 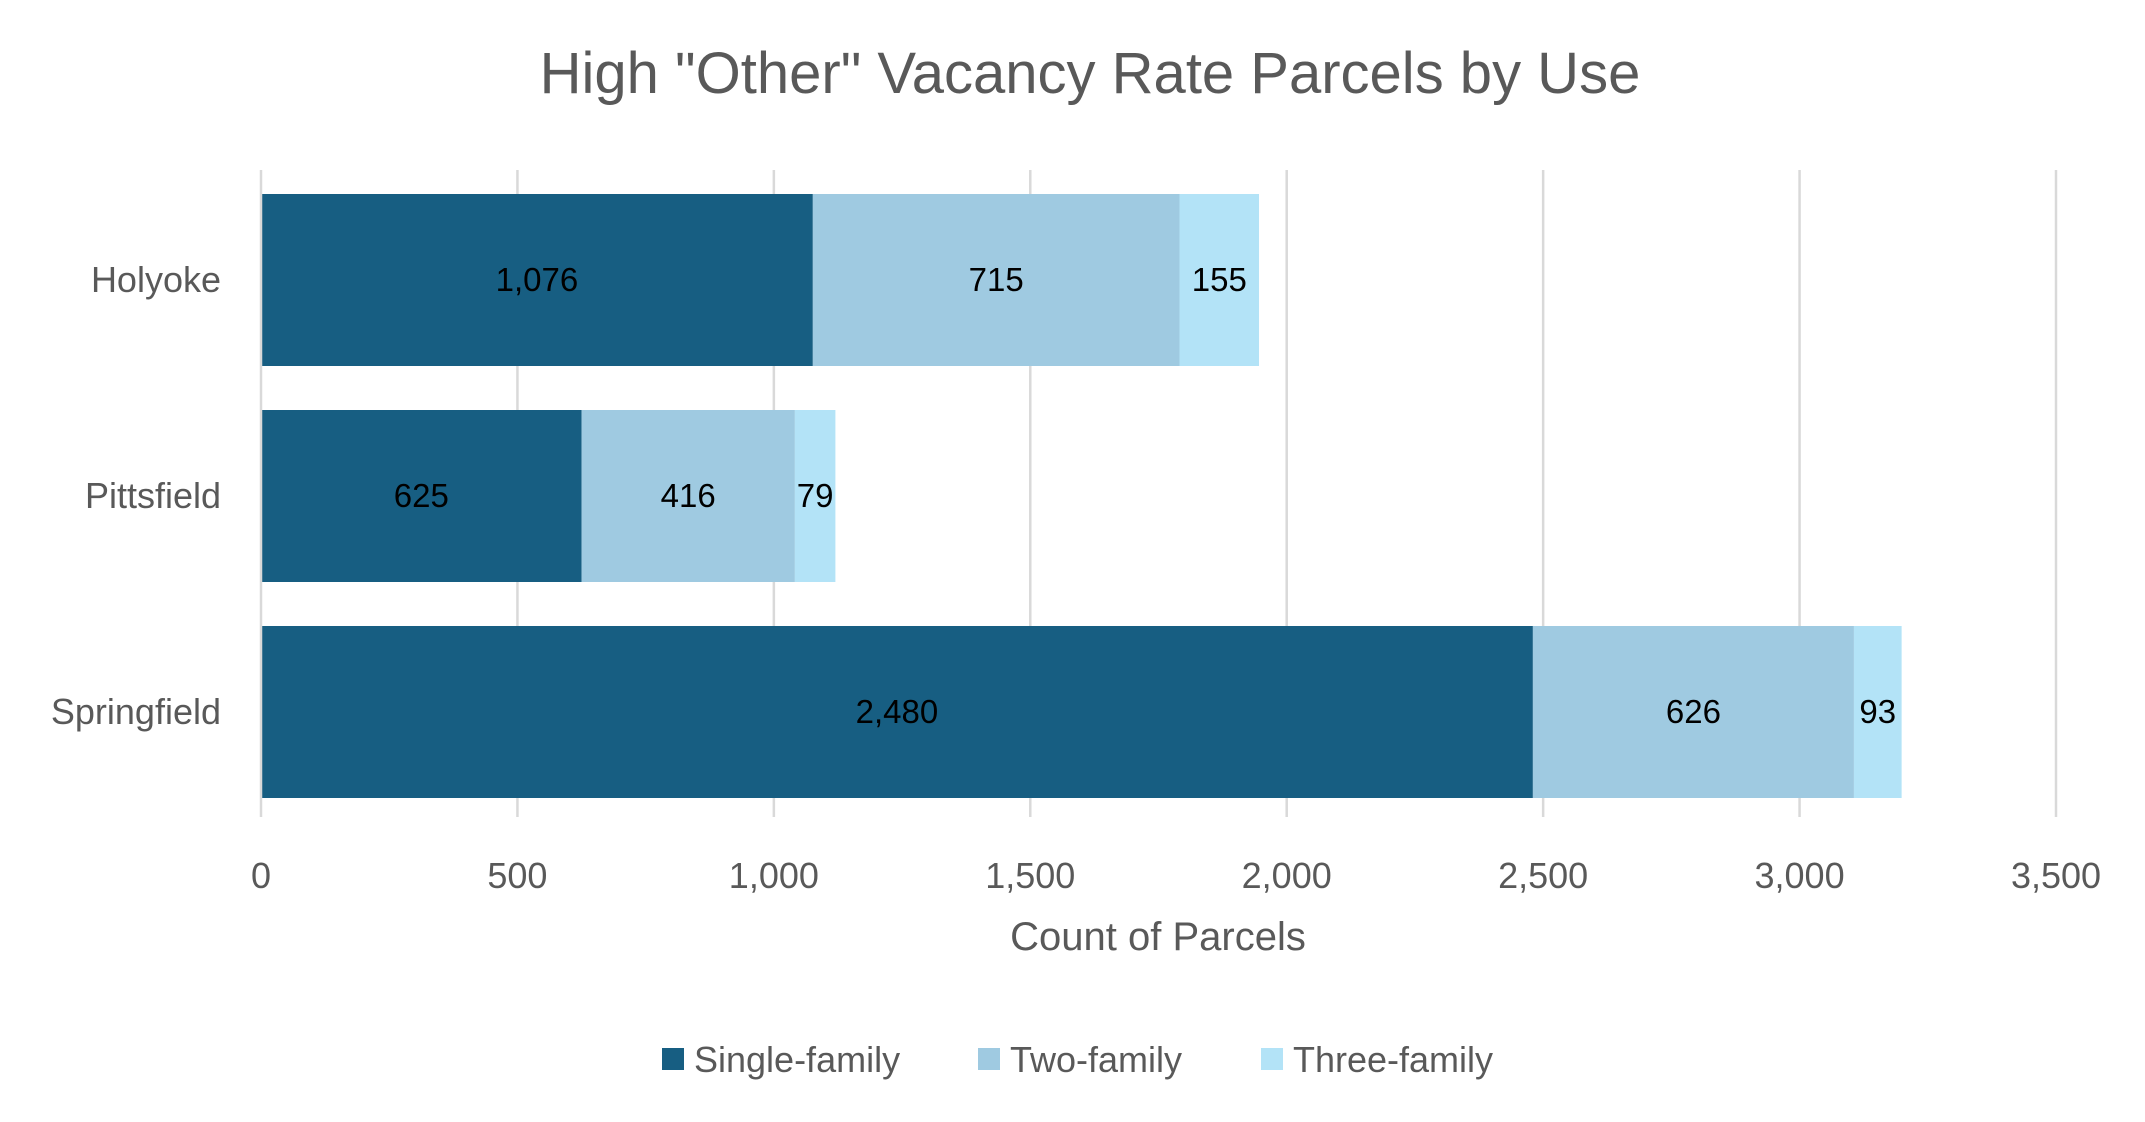 I want to click on data-label: 2,480, so click(x=897, y=711).